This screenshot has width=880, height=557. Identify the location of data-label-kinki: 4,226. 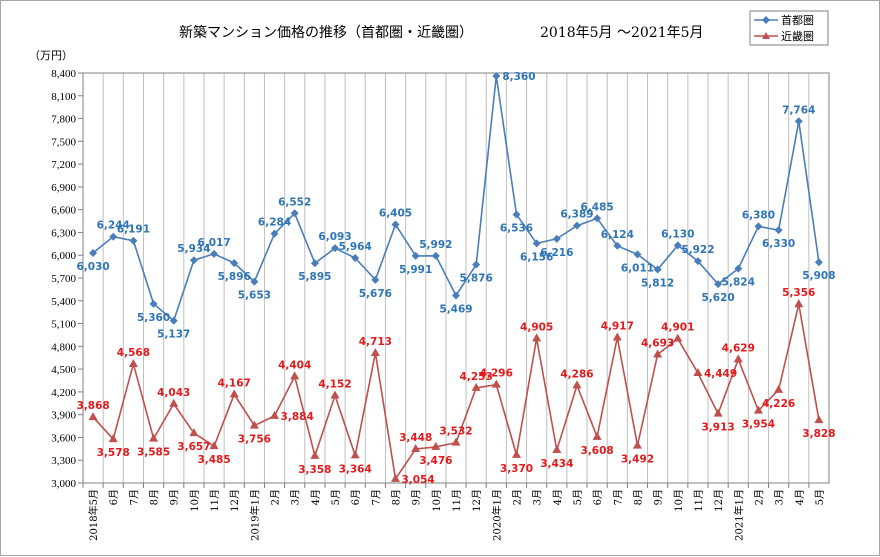
(778, 404).